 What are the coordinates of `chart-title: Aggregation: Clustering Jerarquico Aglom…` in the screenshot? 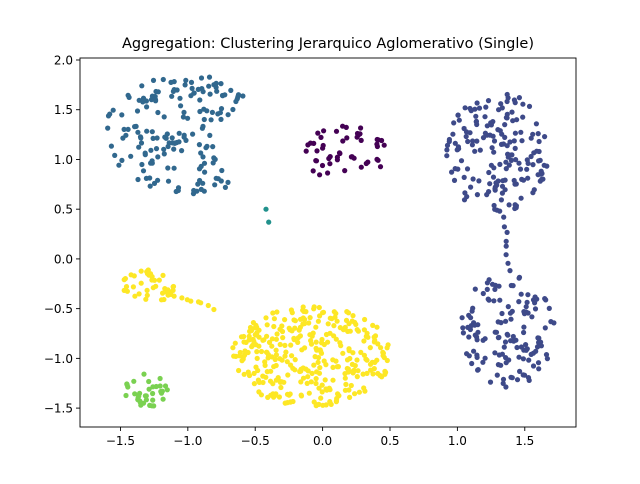 It's located at (328, 44).